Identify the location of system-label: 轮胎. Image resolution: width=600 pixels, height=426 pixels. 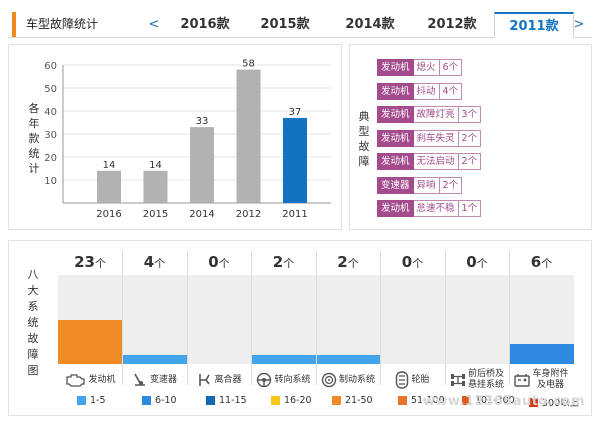
(412, 380).